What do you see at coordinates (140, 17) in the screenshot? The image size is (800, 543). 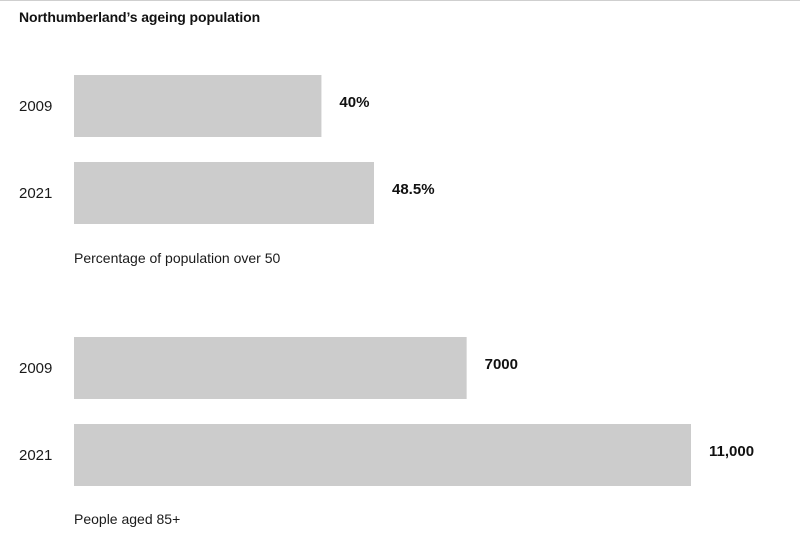 I see `chart-title: Northumberland’s ageing population` at bounding box center [140, 17].